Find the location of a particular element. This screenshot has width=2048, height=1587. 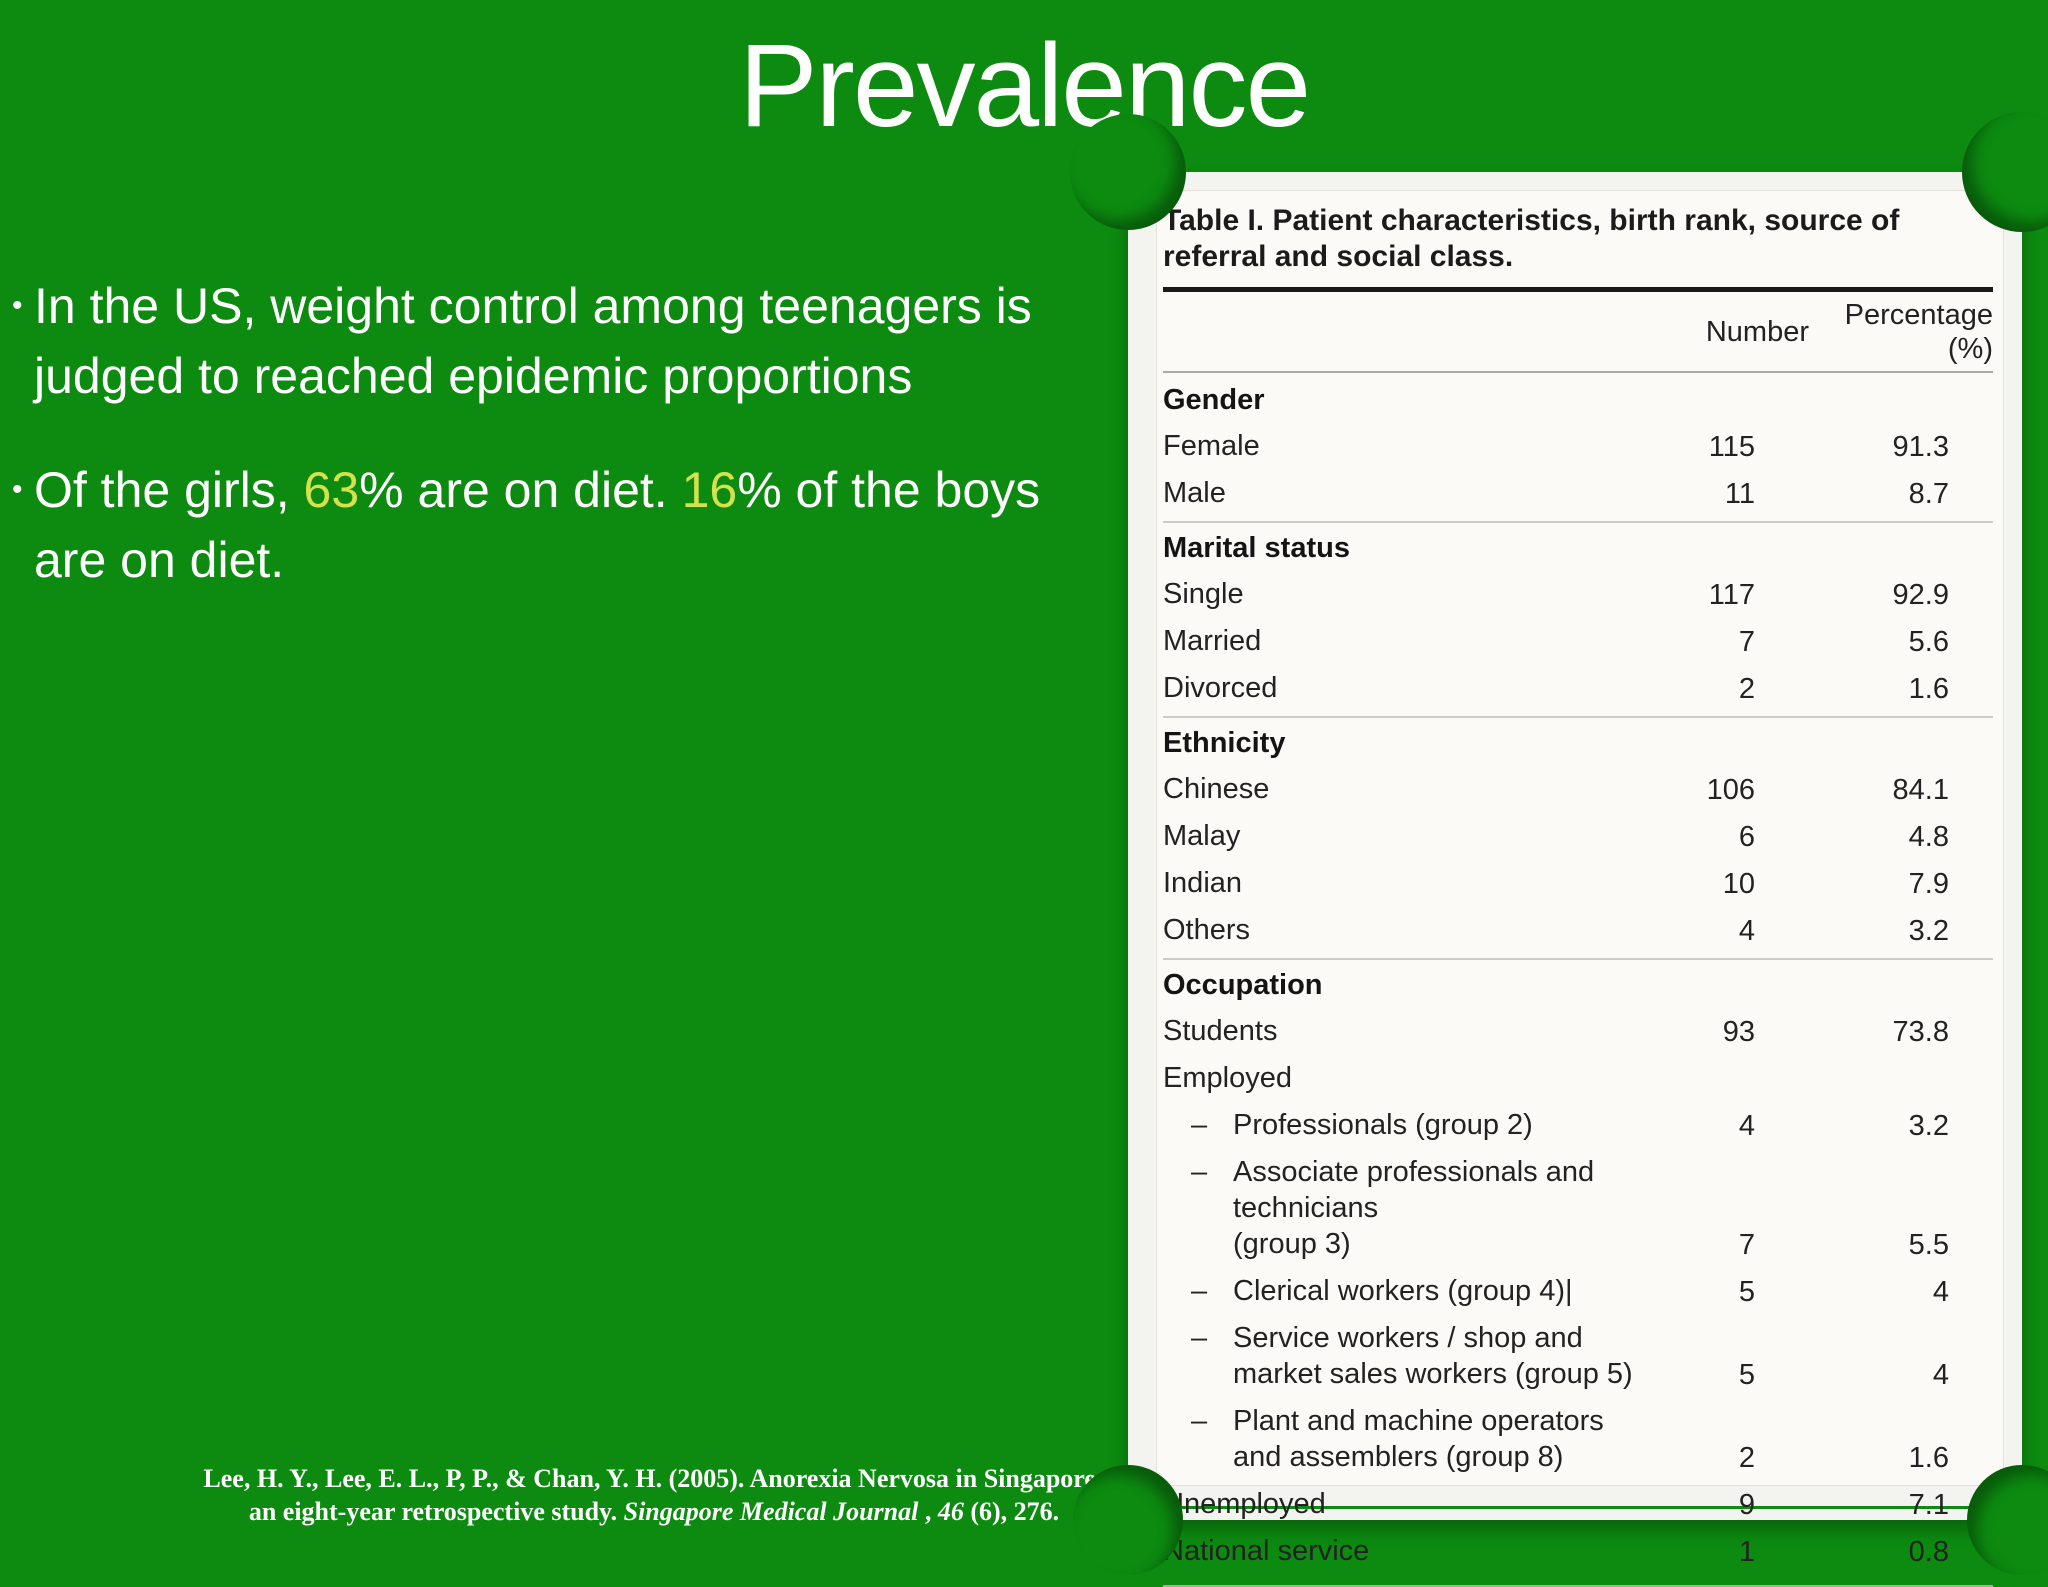

row-number: 93 is located at coordinates (1738, 1032).